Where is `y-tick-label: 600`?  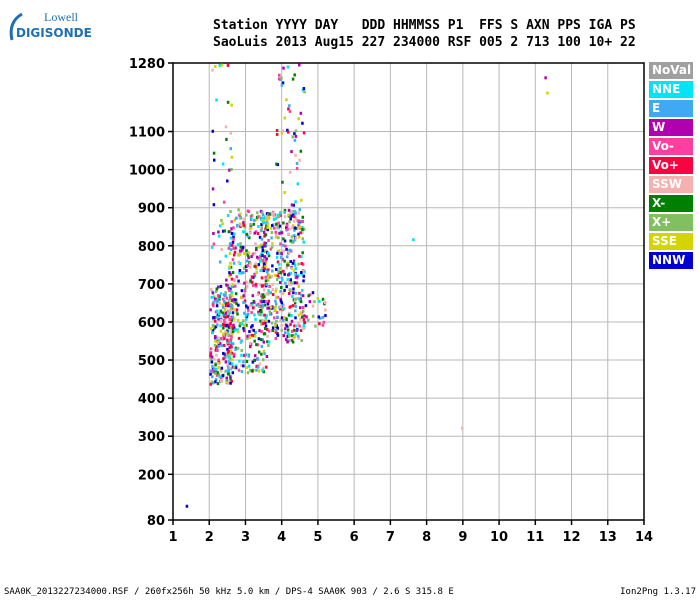 y-tick-label: 600 is located at coordinates (151, 323).